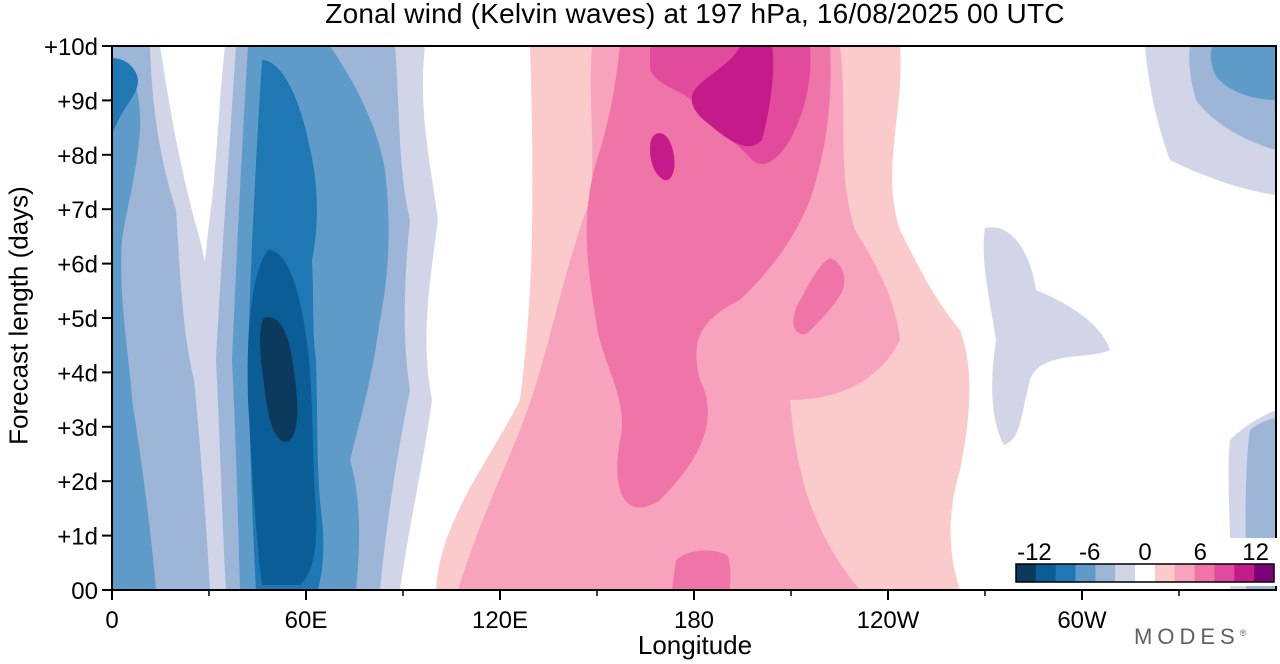 The image size is (1280, 664). I want to click on y-tick-label: +2d, so click(77, 482).